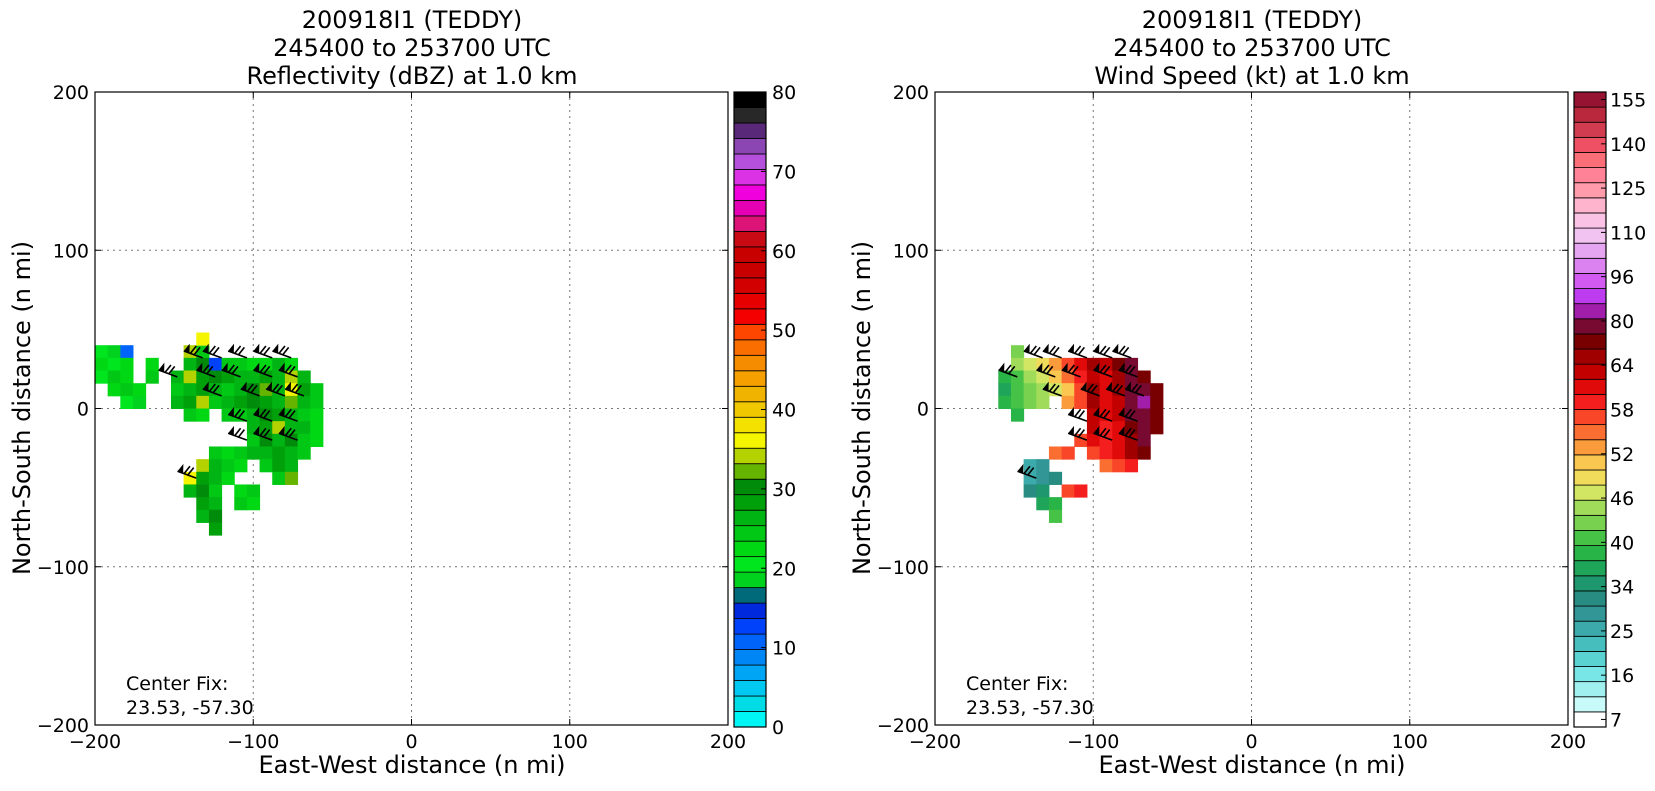  I want to click on y-tick-label: −100, so click(903, 568).